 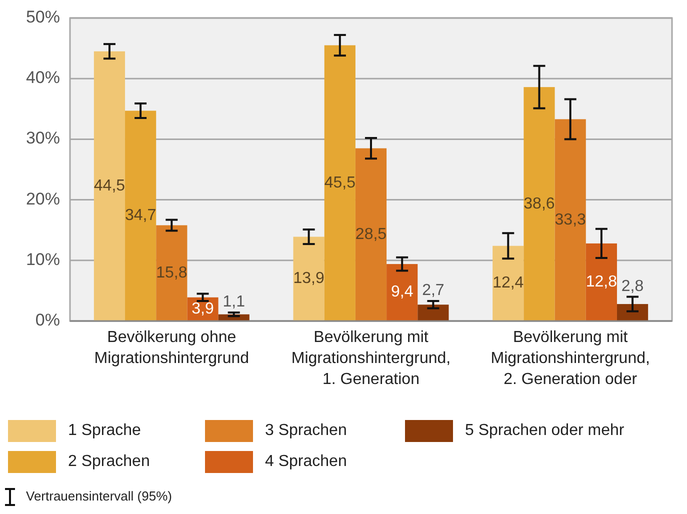 I want to click on data-label: 34,7, so click(x=140, y=215).